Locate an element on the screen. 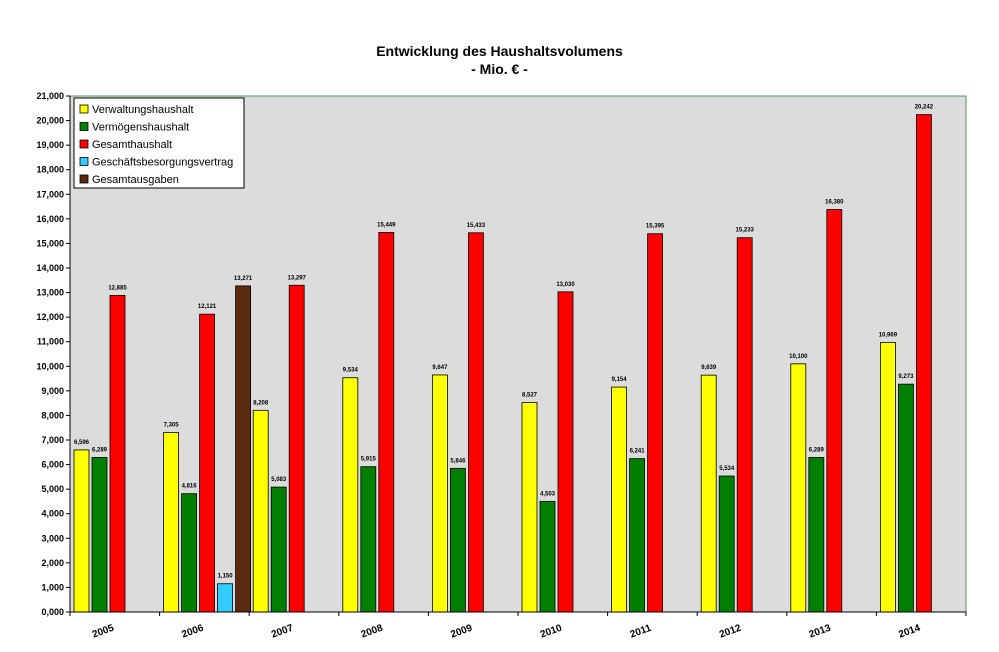 The width and height of the screenshot is (999, 652). y-tick-label: 7,000 is located at coordinates (52, 440).